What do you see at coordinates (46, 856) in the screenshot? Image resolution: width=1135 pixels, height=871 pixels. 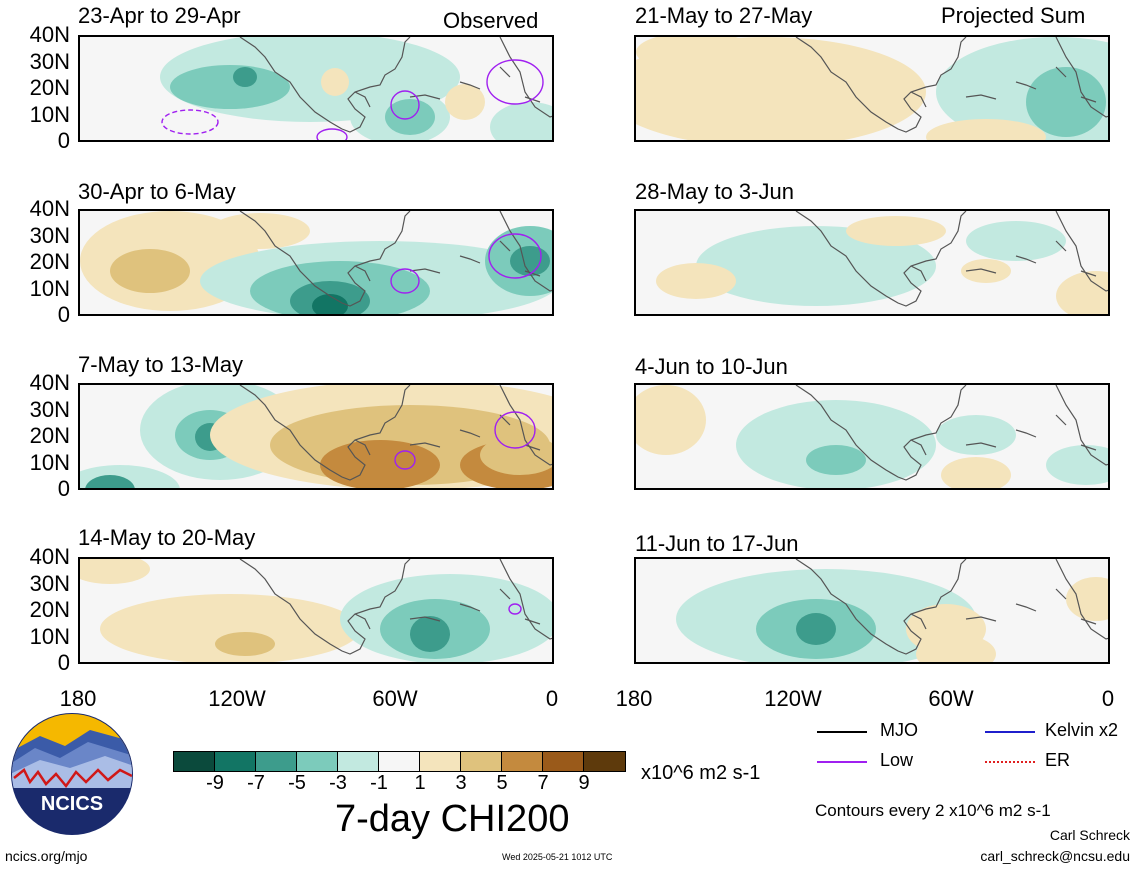 I see `site-link: ncics.org/mjo` at bounding box center [46, 856].